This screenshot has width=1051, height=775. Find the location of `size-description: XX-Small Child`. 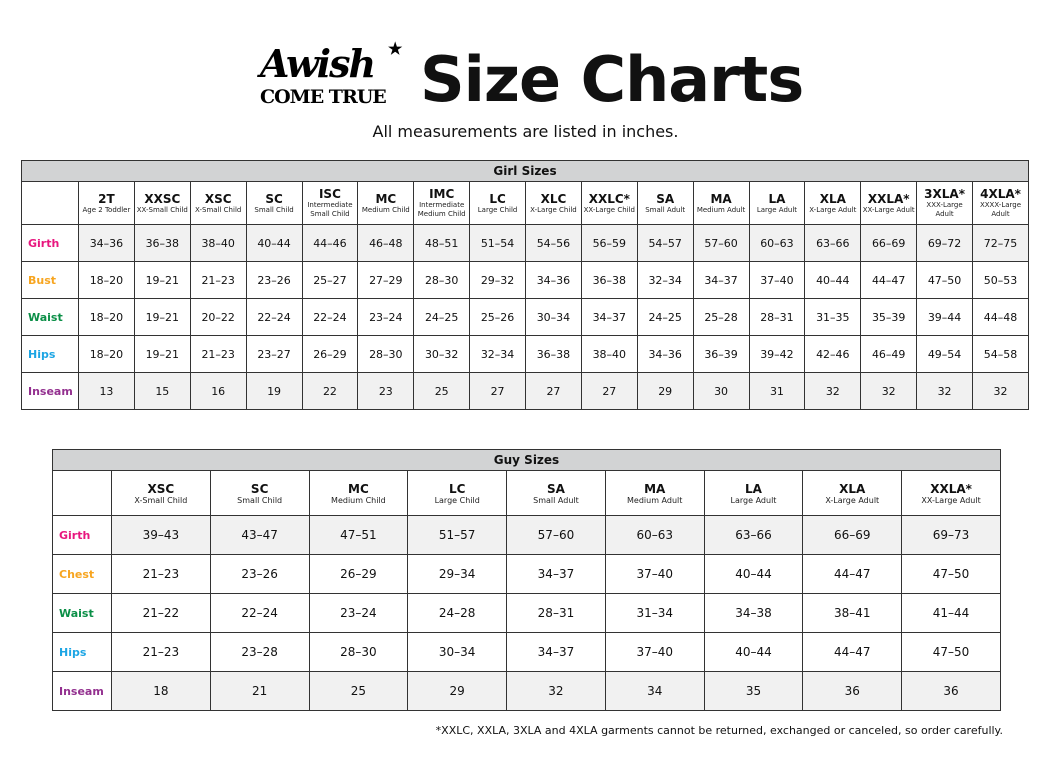

size-description: XX-Small Child is located at coordinates (162, 209).